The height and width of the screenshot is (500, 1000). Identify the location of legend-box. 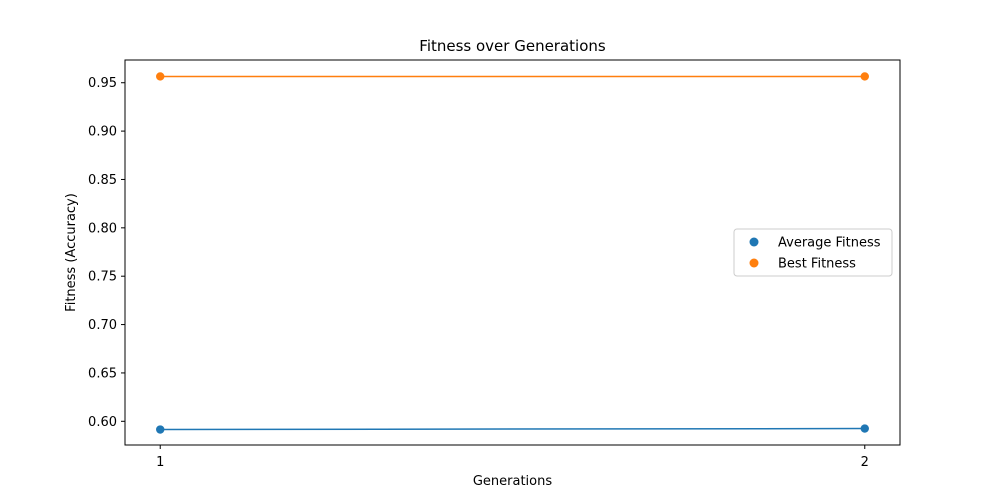
(813, 252).